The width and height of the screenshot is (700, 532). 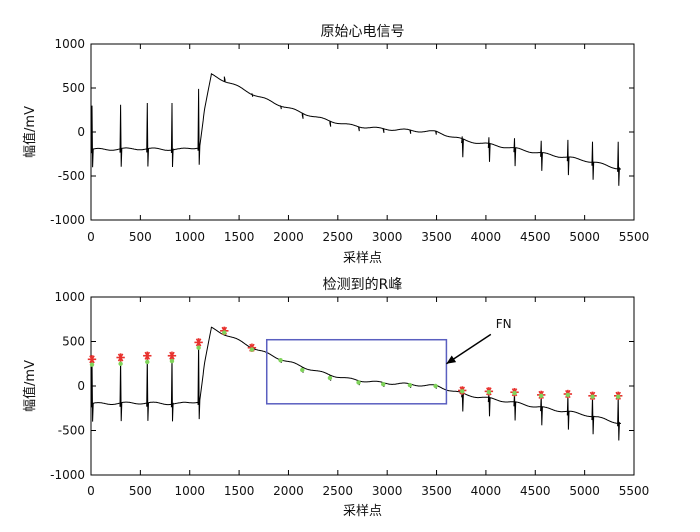 What do you see at coordinates (451, 359) in the screenshot?
I see `fn-arrow-head` at bounding box center [451, 359].